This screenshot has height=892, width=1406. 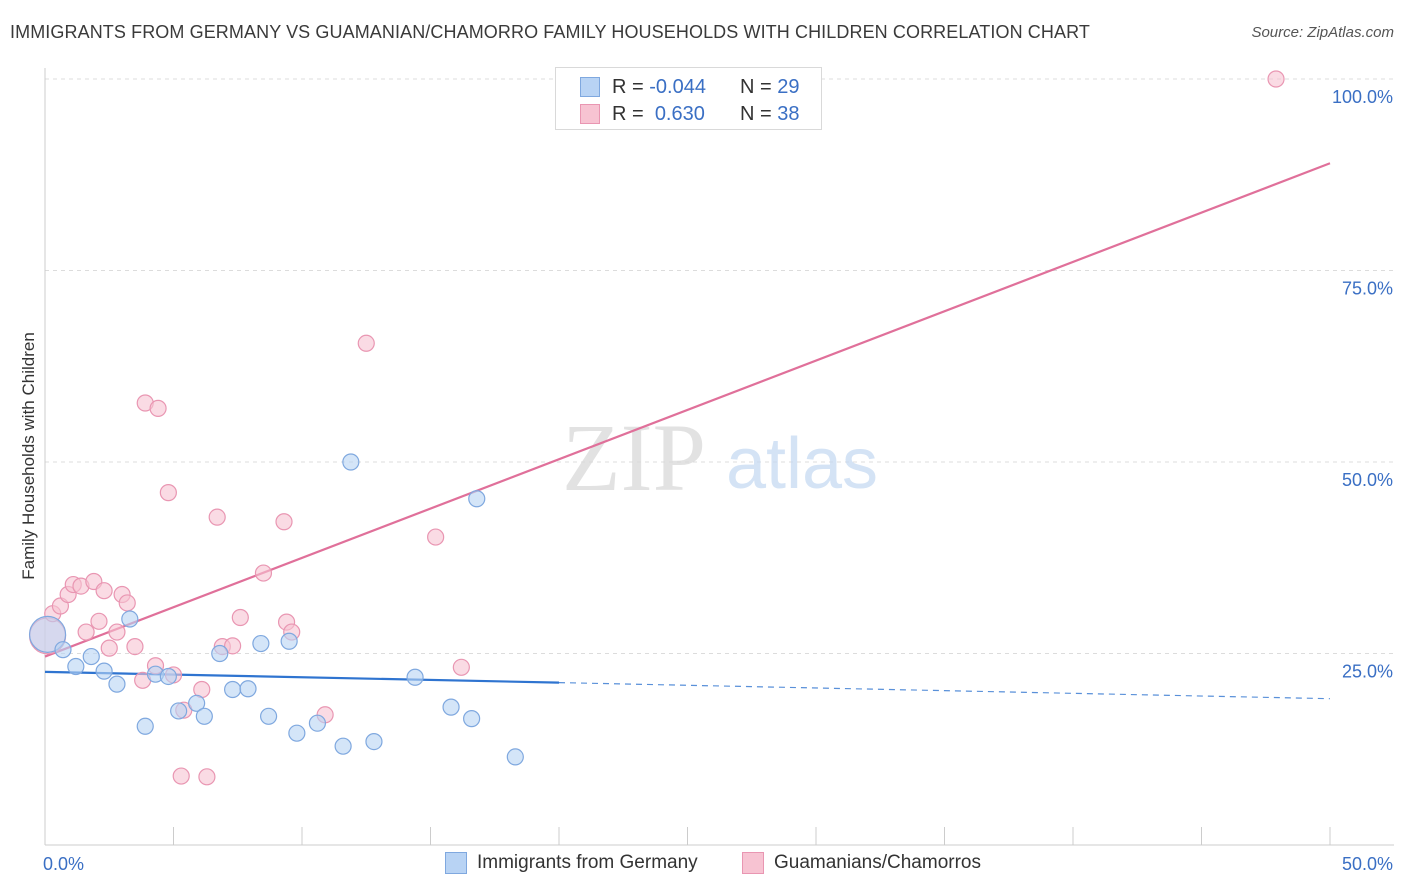 I want to click on watermark: ZIP atlas, so click(x=720, y=457).